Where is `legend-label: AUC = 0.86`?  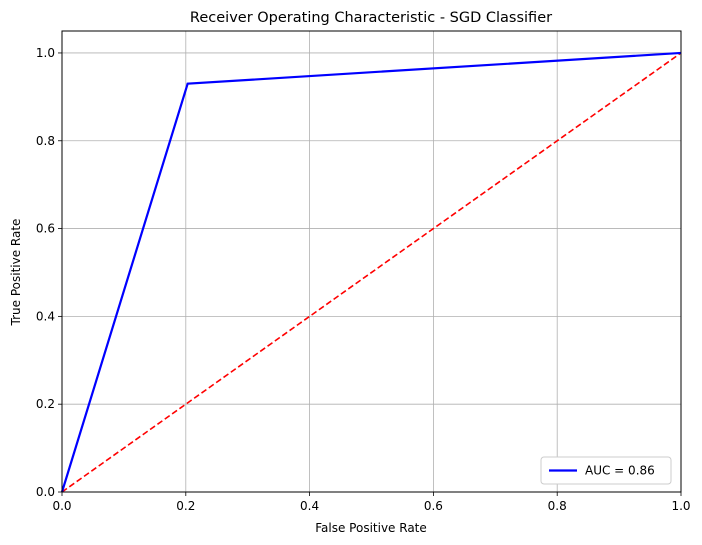 legend-label: AUC = 0.86 is located at coordinates (620, 471).